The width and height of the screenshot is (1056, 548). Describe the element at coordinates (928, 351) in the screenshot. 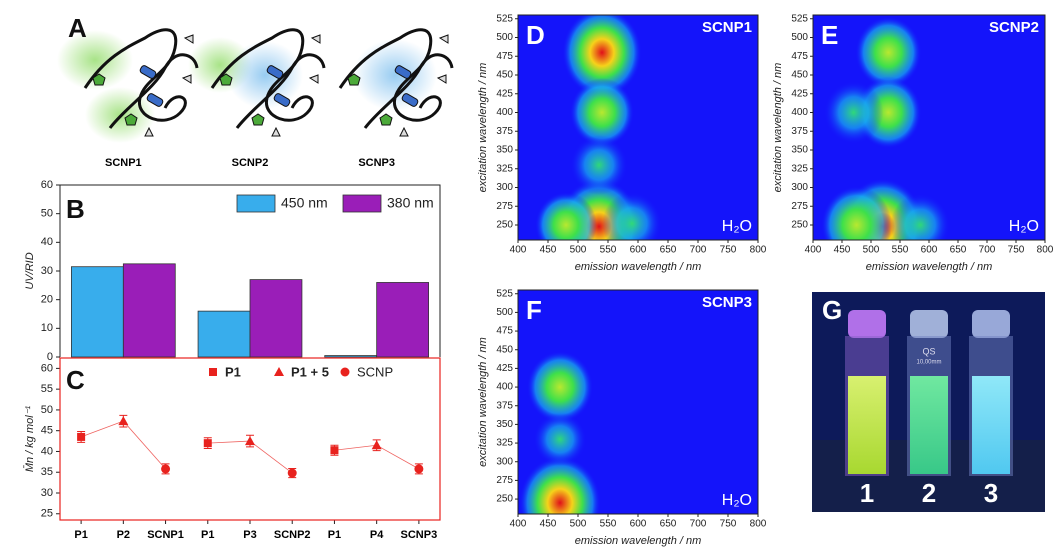

I see `cuvette-text: QS` at that location.